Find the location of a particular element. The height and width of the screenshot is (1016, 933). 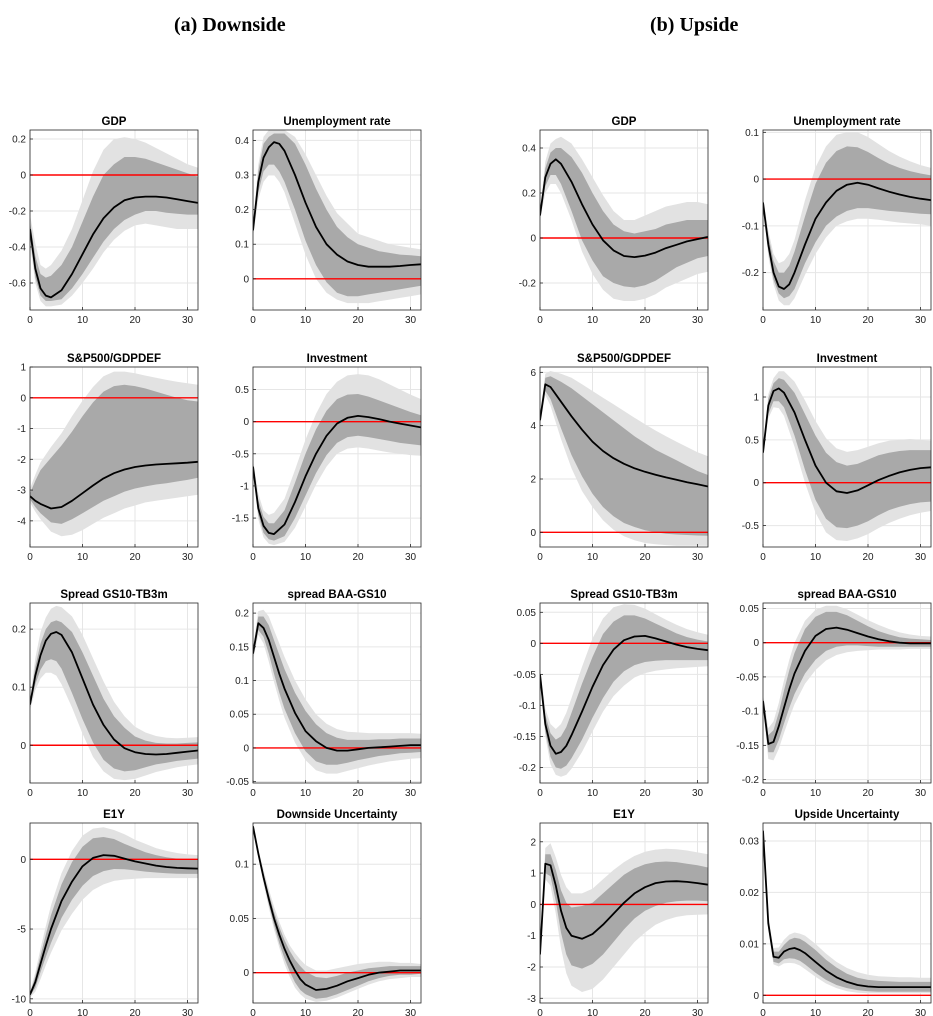

y-tick-label: 0.01 is located at coordinates (750, 944).